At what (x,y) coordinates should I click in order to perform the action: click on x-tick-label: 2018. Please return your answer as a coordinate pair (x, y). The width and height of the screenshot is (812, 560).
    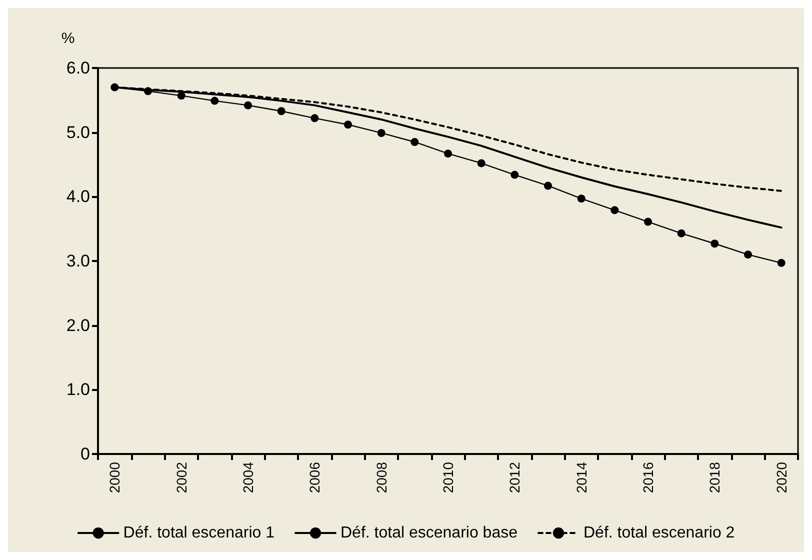
    Looking at the image, I should click on (714, 478).